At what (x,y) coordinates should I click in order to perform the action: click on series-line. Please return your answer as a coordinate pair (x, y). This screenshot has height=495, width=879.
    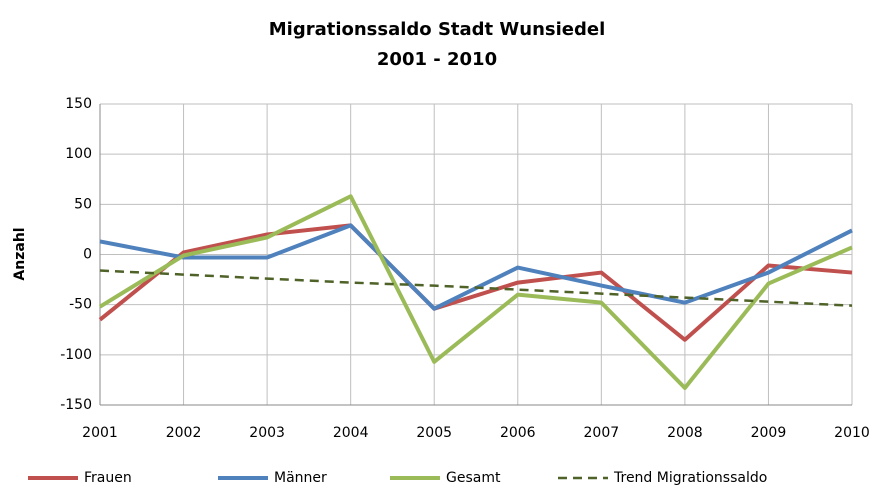
    Looking at the image, I should click on (476, 288).